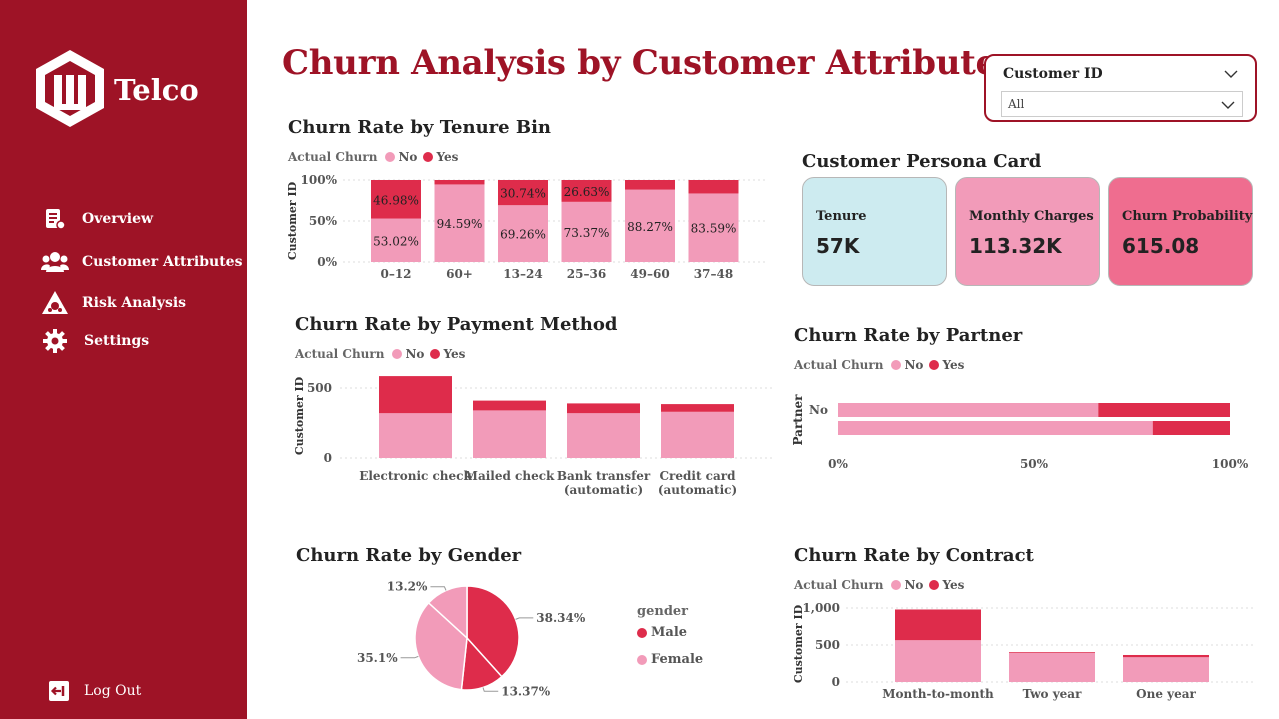 The height and width of the screenshot is (719, 1279). I want to click on x-tick-label: 50%, so click(1034, 464).